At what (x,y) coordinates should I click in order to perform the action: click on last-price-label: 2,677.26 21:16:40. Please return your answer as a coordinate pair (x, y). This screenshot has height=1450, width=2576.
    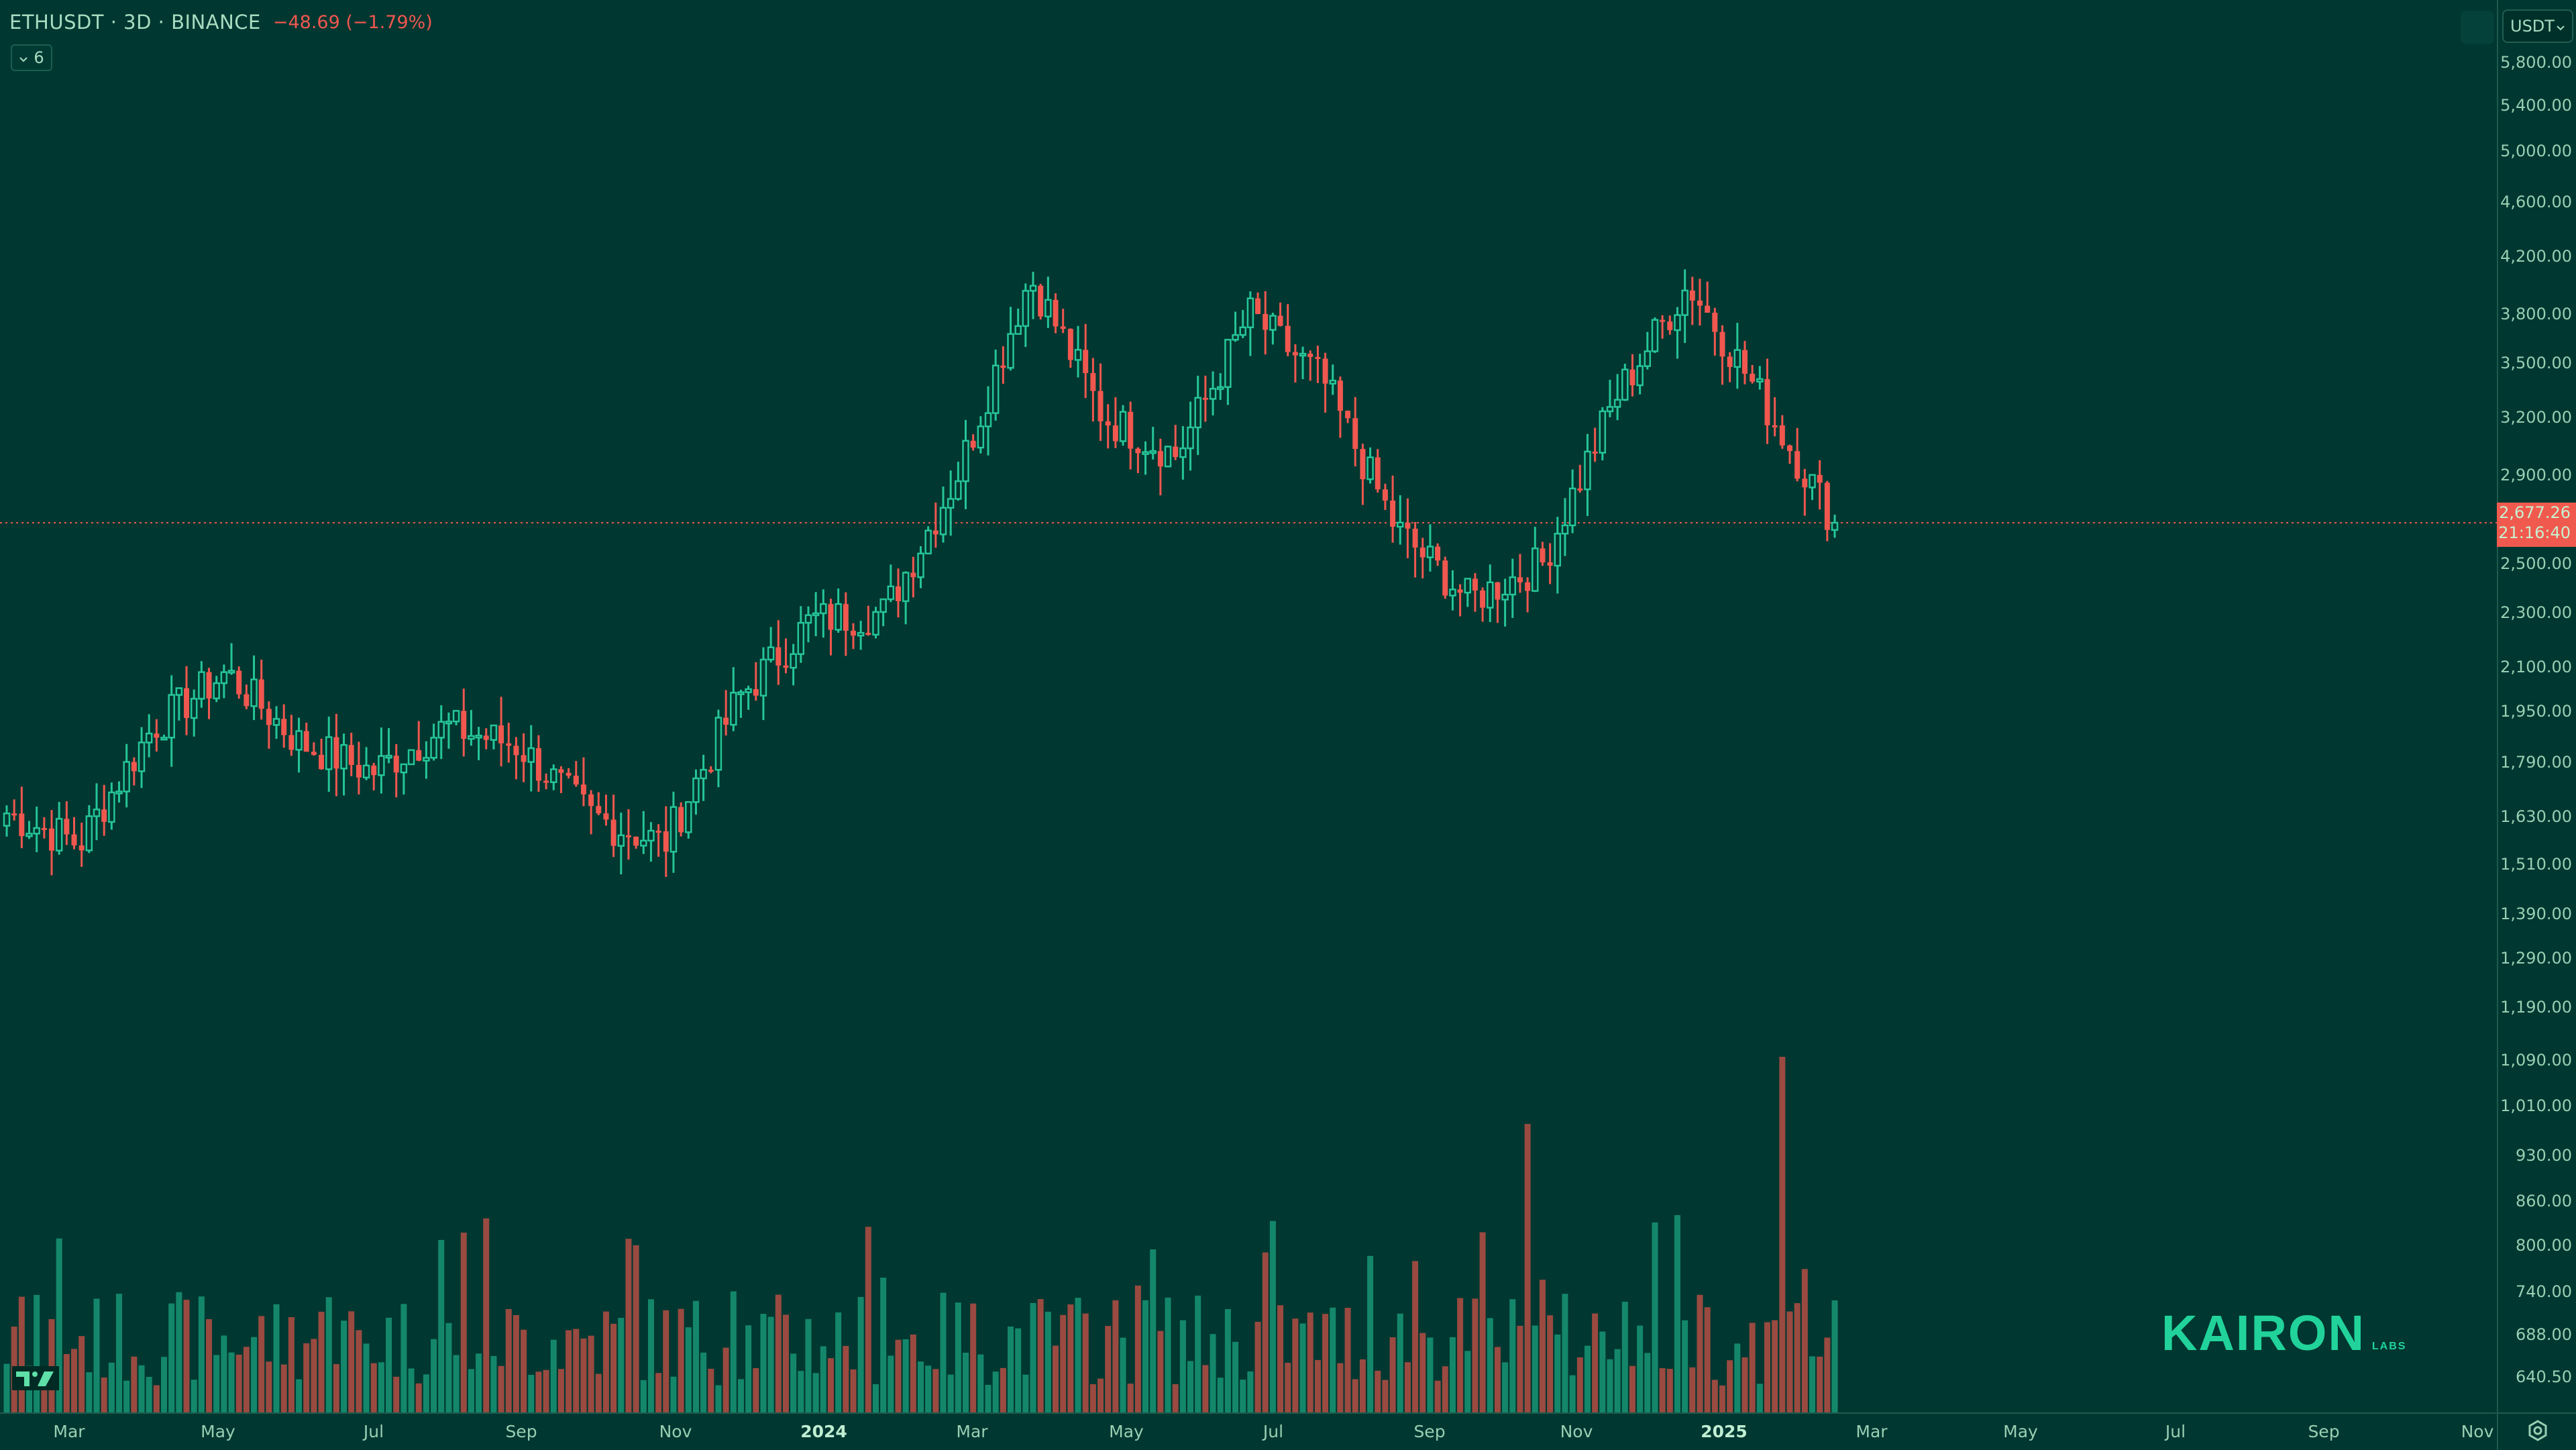
    Looking at the image, I should click on (2536, 525).